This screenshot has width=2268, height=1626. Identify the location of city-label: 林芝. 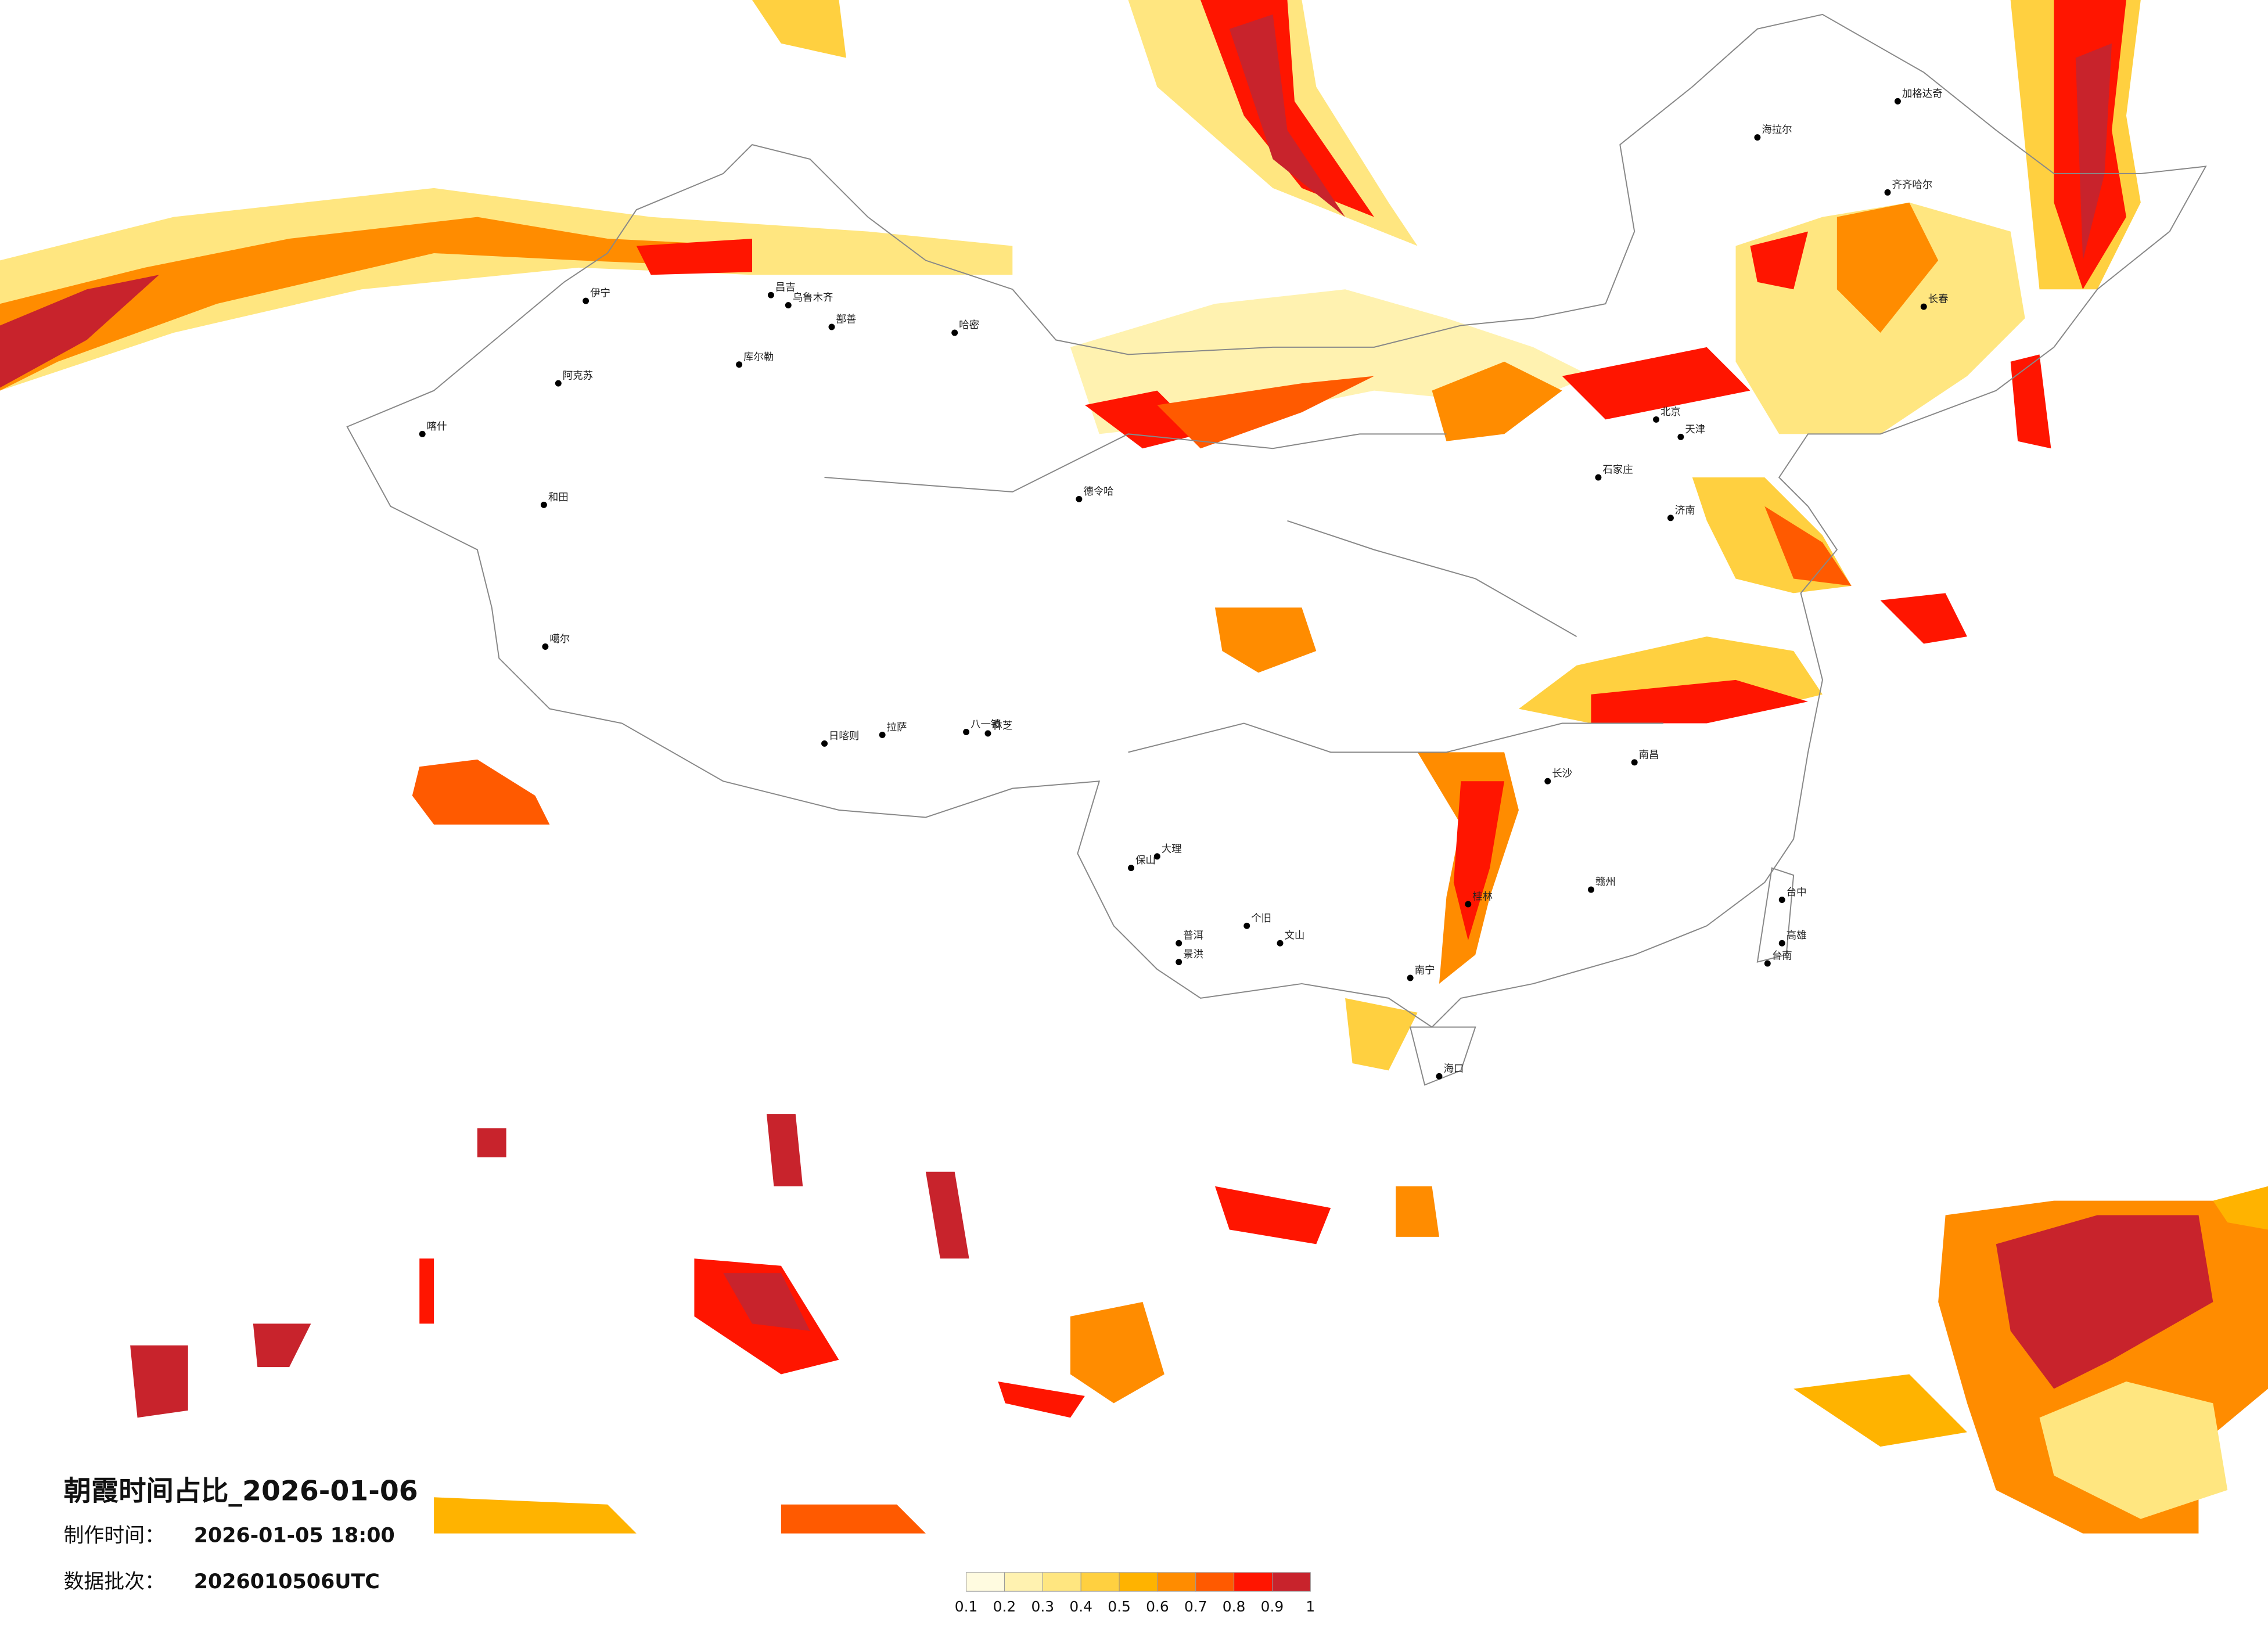
(1002, 726).